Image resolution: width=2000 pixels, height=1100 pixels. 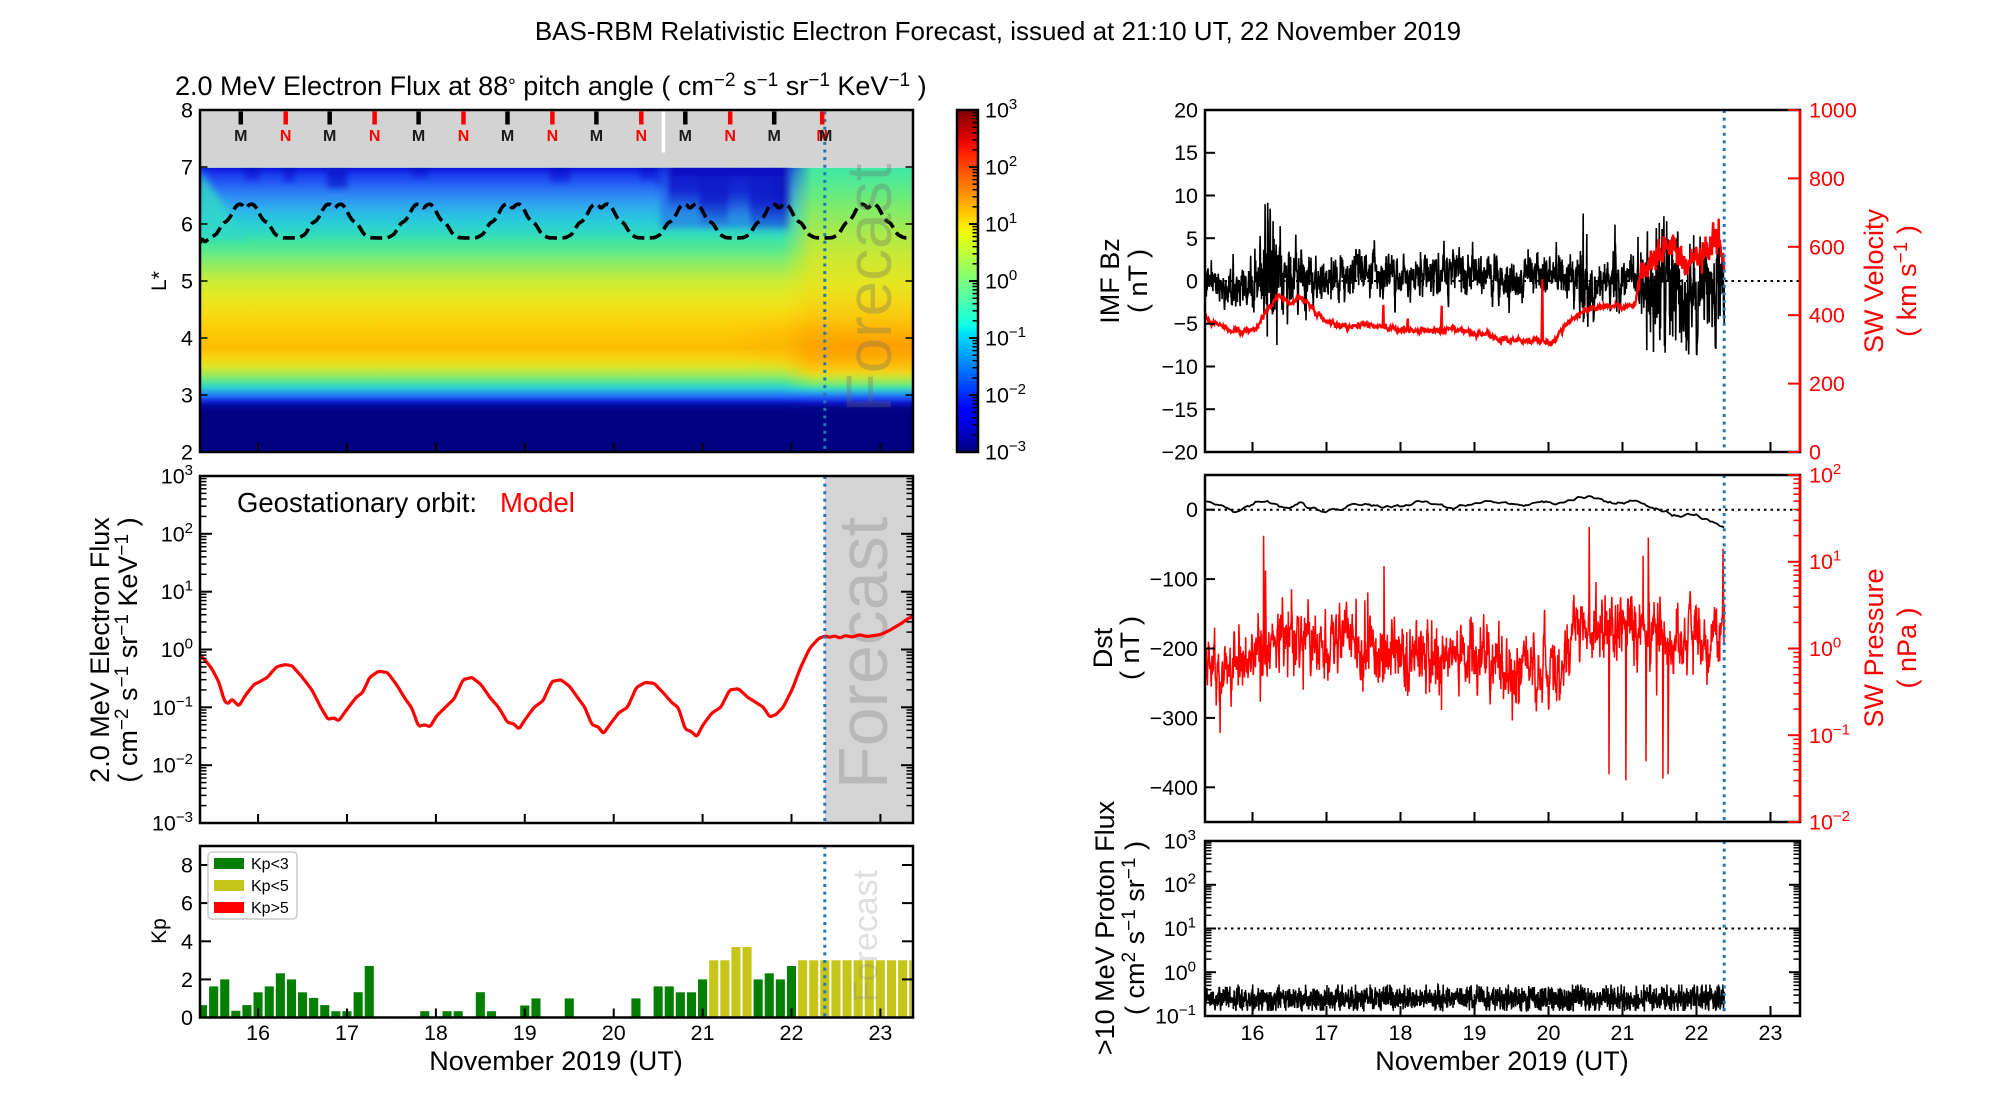 I want to click on svg-text: 7, so click(x=187, y=168).